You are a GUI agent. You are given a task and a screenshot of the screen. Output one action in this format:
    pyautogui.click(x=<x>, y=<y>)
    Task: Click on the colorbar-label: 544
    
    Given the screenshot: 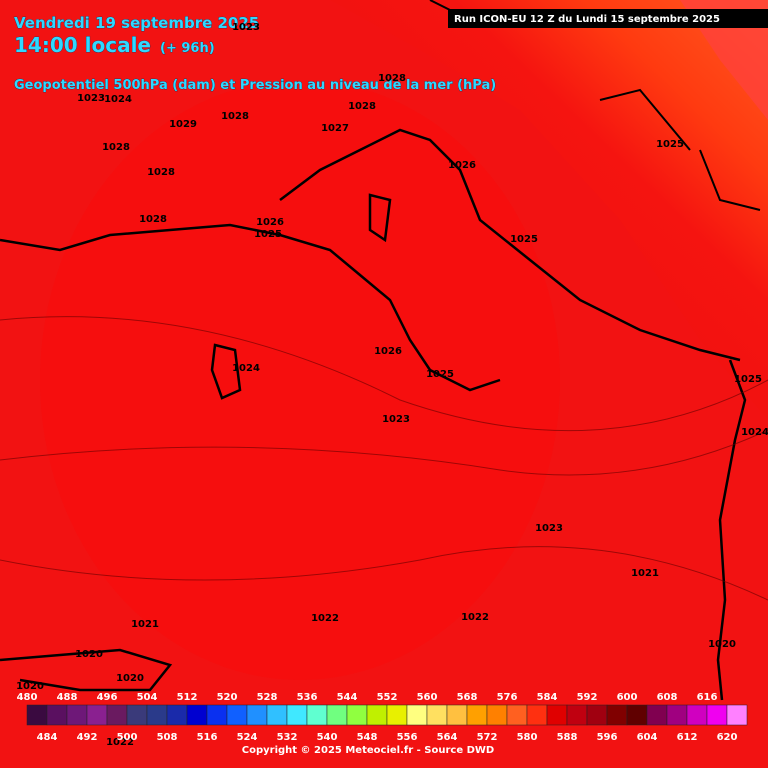 What is the action you would take?
    pyautogui.click(x=347, y=697)
    